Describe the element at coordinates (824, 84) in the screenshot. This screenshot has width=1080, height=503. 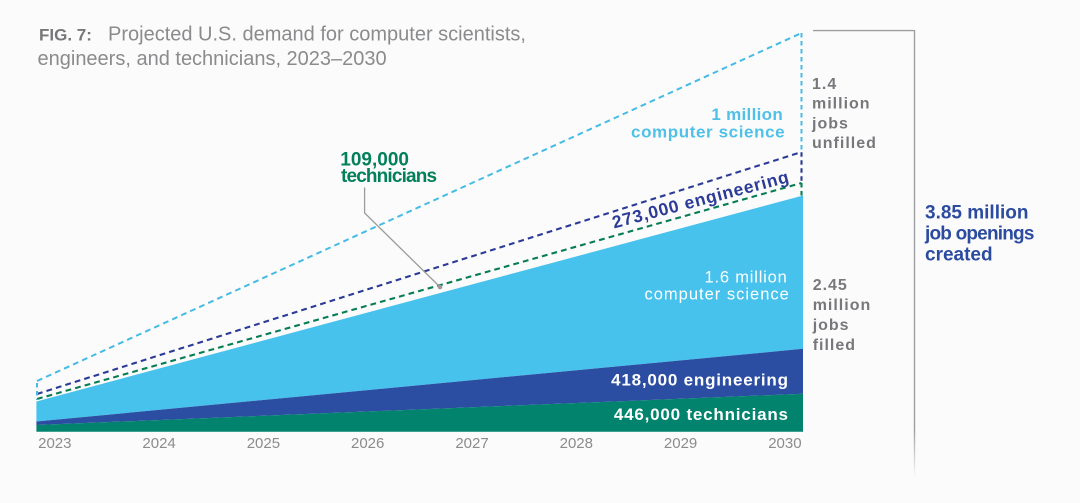
I see `svg-text: 1.4` at that location.